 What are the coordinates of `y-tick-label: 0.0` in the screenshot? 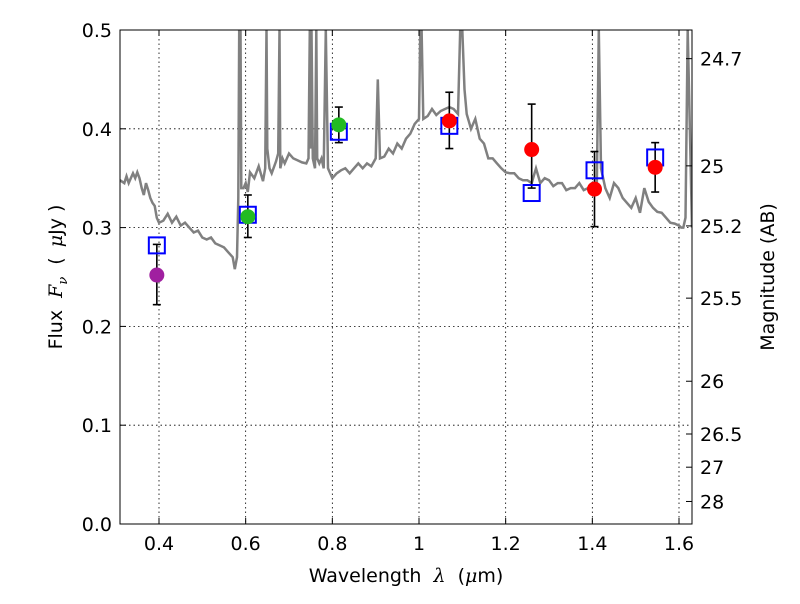 It's located at (97, 525).